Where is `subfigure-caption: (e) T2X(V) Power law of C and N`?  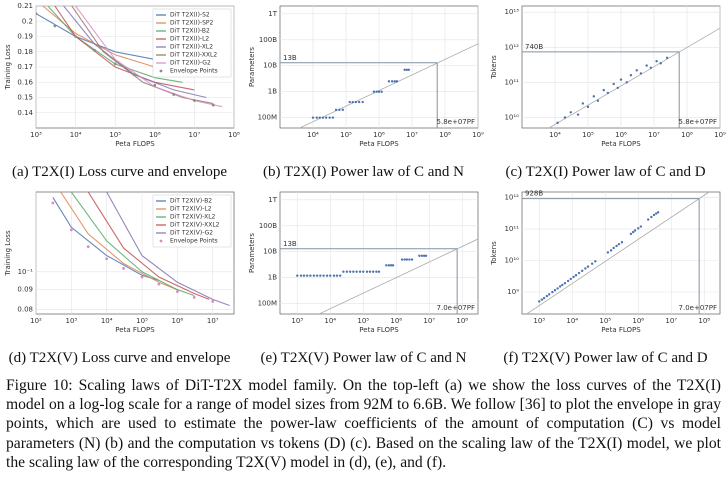
subfigure-caption: (e) T2X(V) Power law of C and N is located at coordinates (363, 358).